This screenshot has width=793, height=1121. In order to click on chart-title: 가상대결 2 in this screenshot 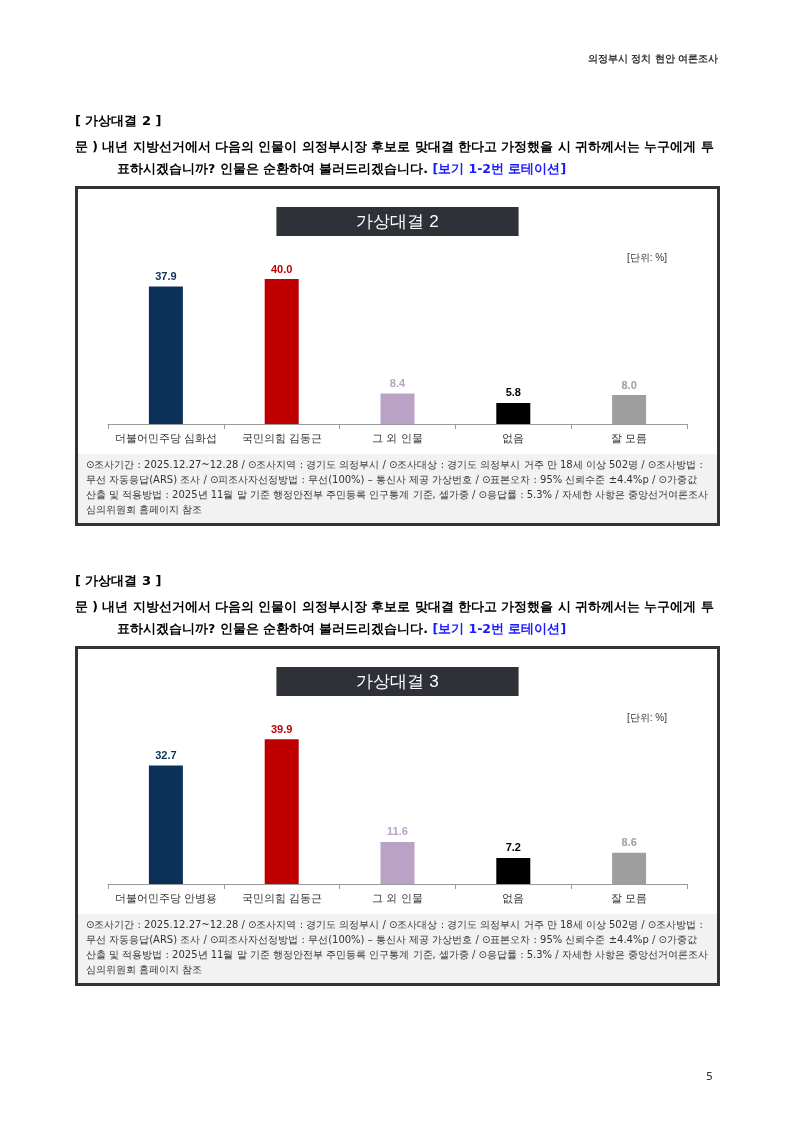, I will do `click(397, 221)`.